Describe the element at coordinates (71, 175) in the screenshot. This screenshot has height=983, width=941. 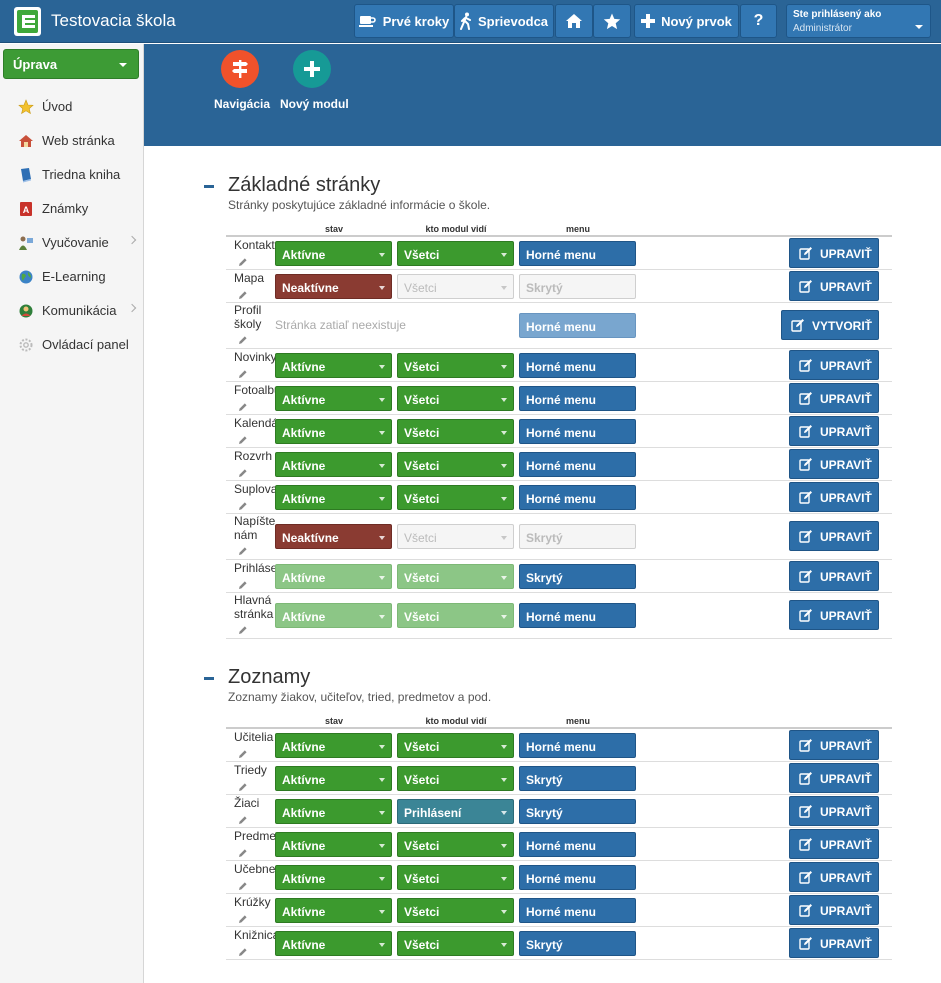
I see `sidebar-item-triedna-kniha: Triedna kniha` at that location.